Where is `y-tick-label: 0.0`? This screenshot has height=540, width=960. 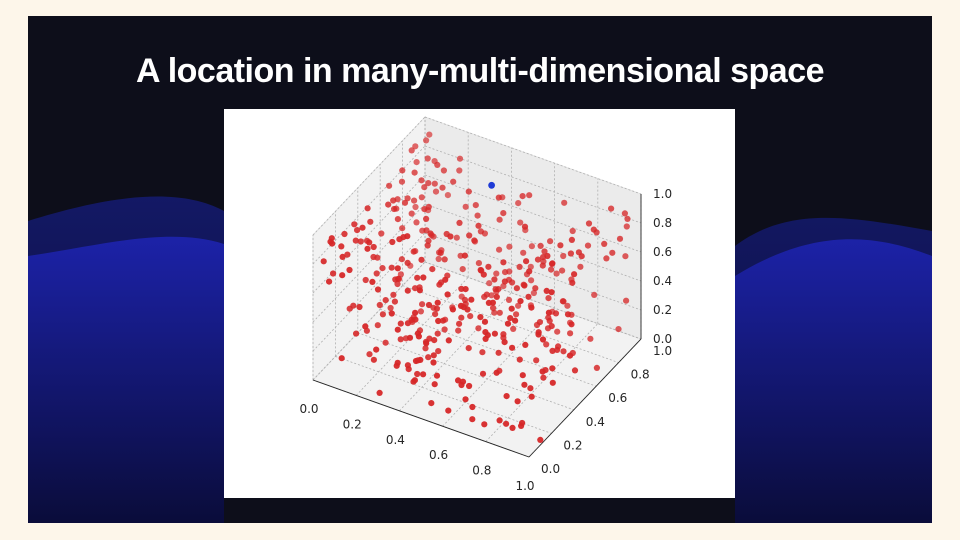
y-tick-label: 0.0 is located at coordinates (550, 469).